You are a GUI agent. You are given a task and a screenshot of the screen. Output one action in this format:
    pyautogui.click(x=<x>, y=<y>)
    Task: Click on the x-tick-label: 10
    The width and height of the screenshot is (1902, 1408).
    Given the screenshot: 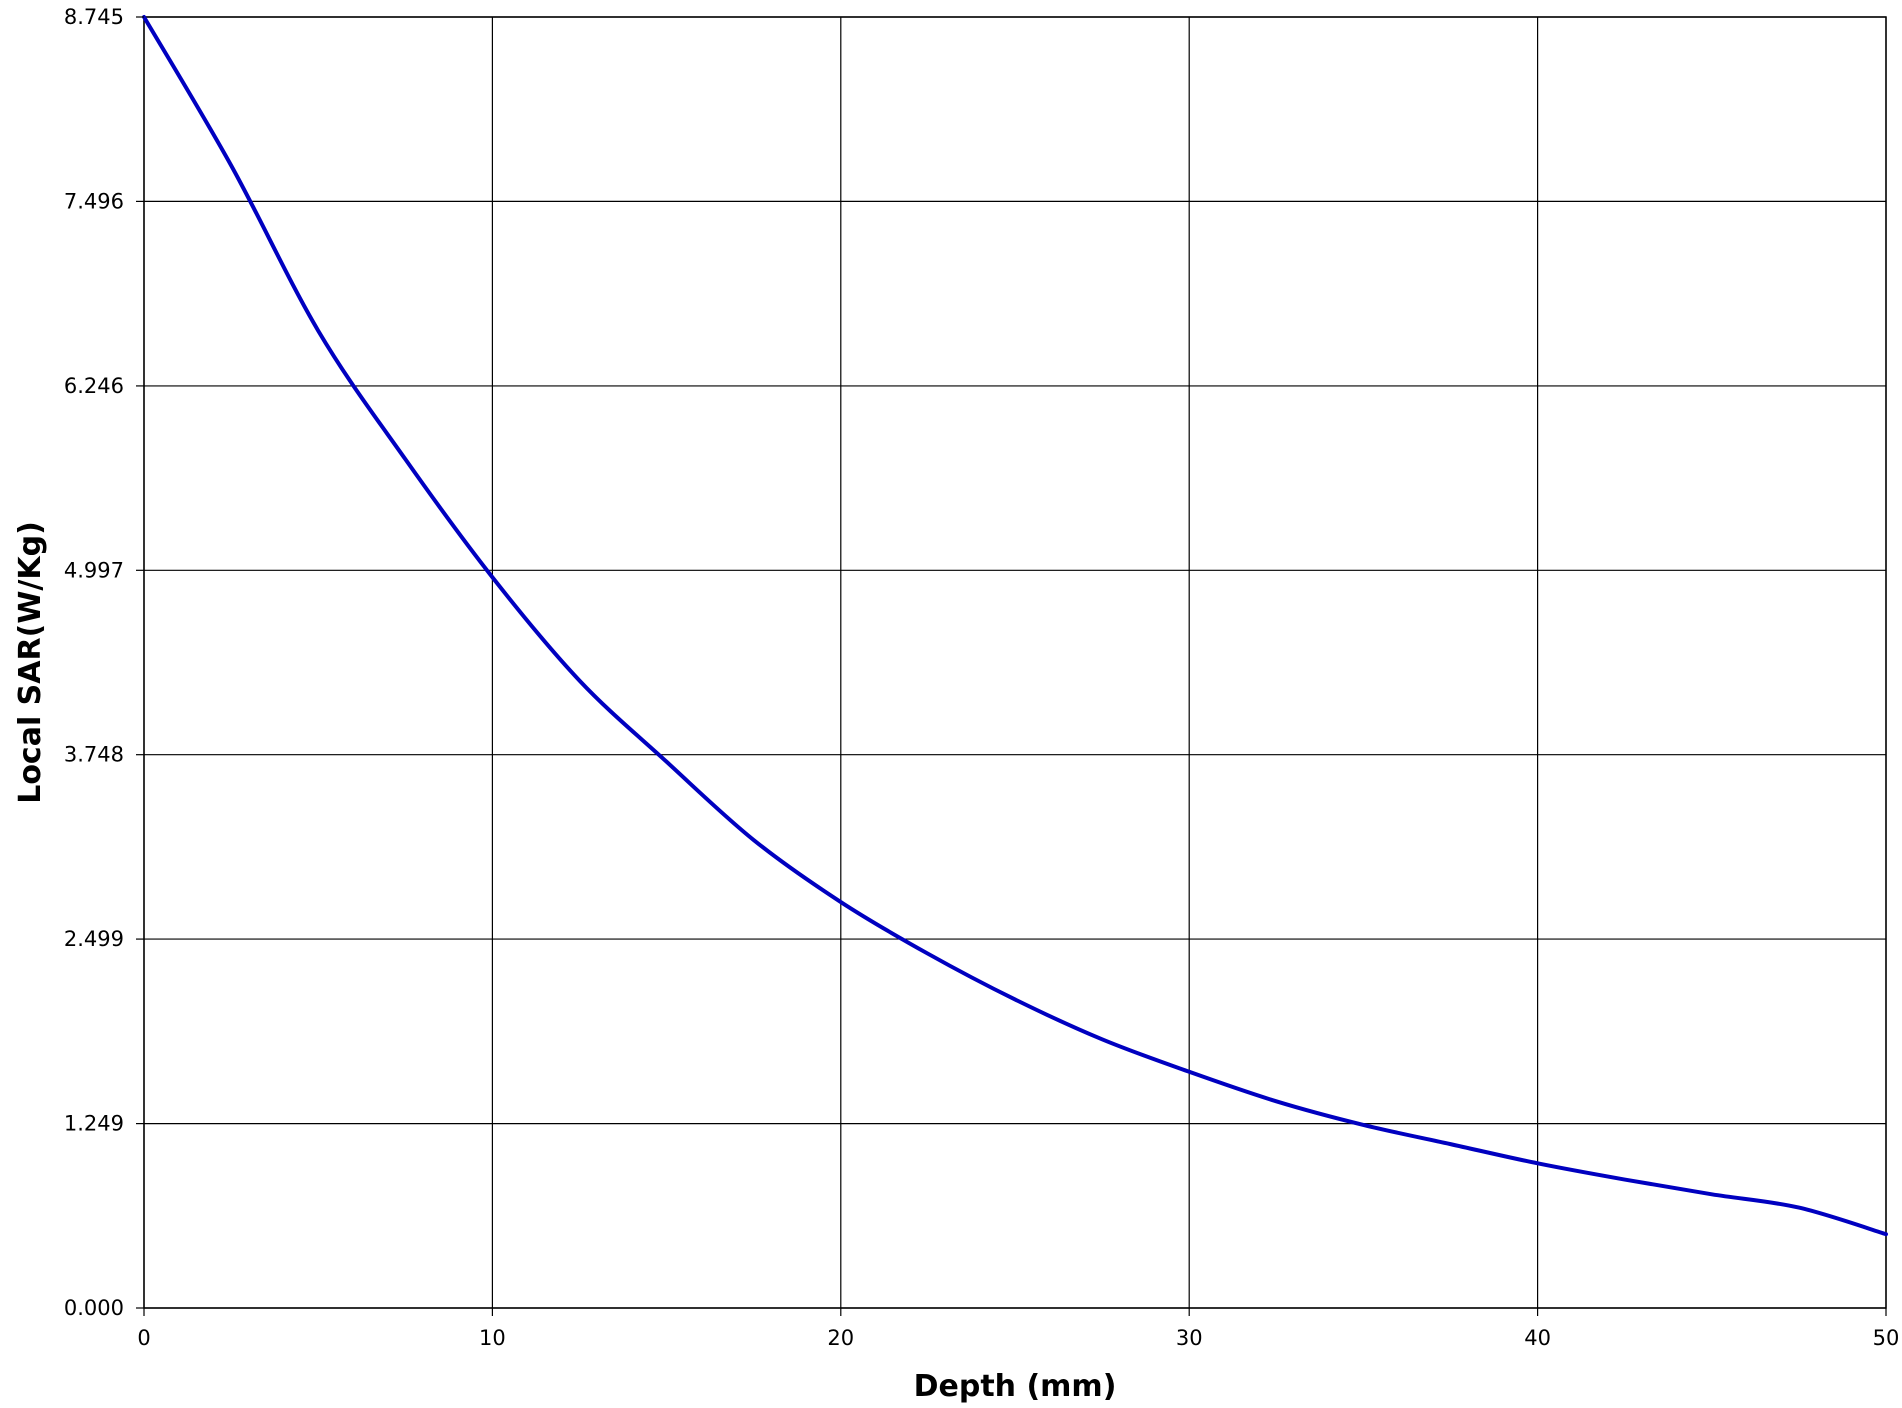 What is the action you would take?
    pyautogui.click(x=492, y=1338)
    